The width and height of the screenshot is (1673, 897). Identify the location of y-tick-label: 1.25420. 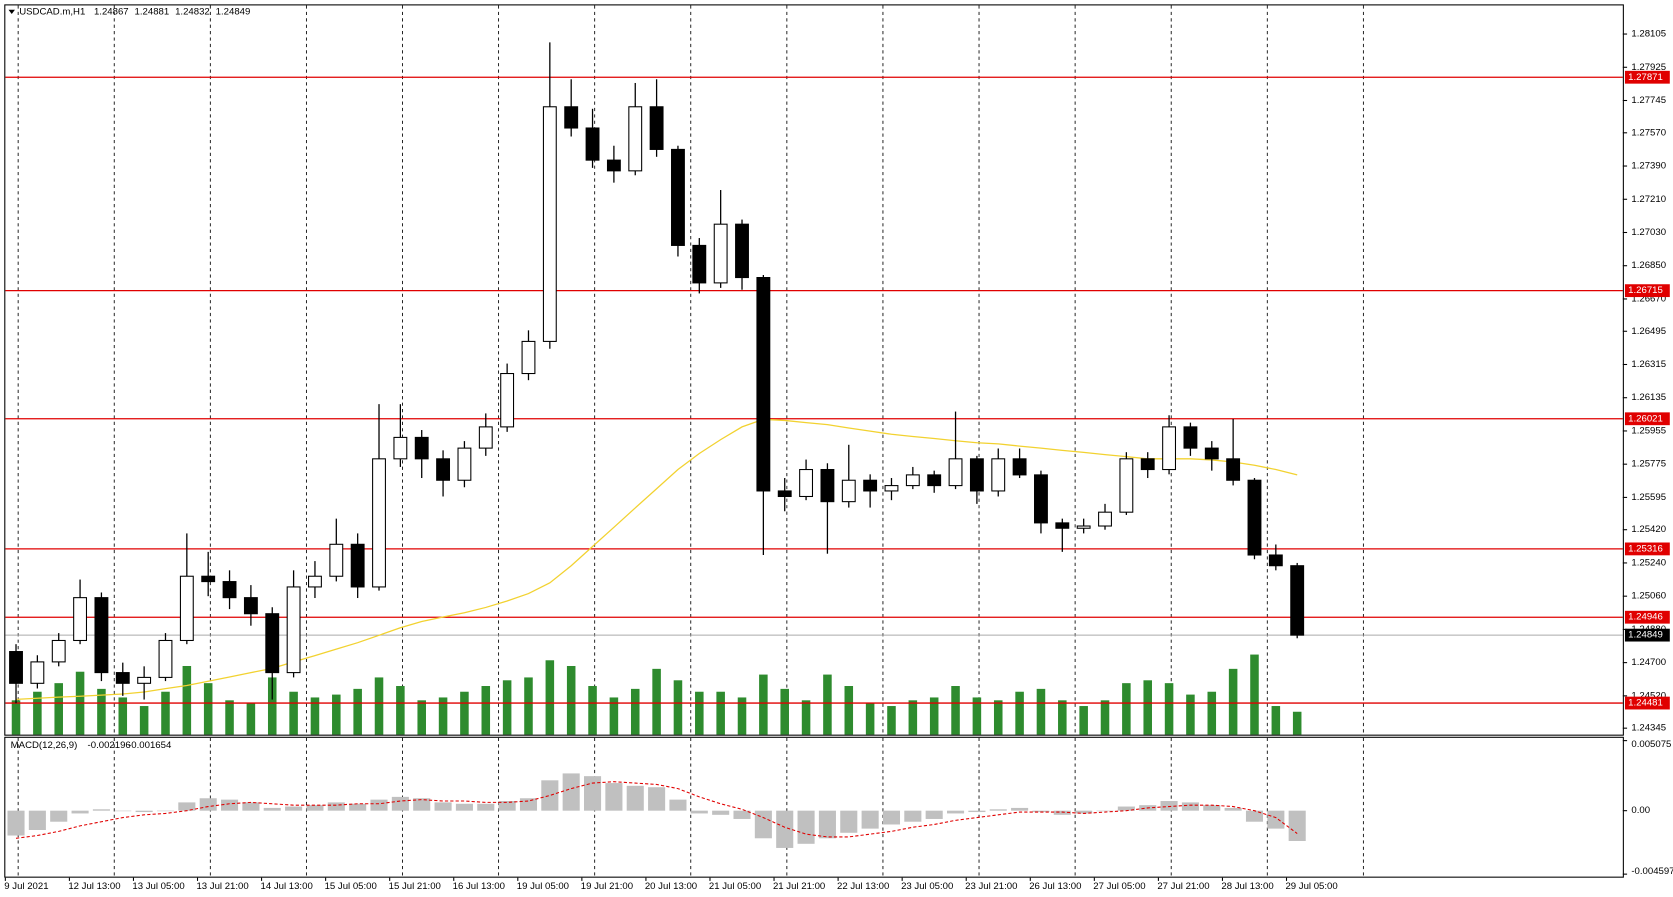
(1648, 529).